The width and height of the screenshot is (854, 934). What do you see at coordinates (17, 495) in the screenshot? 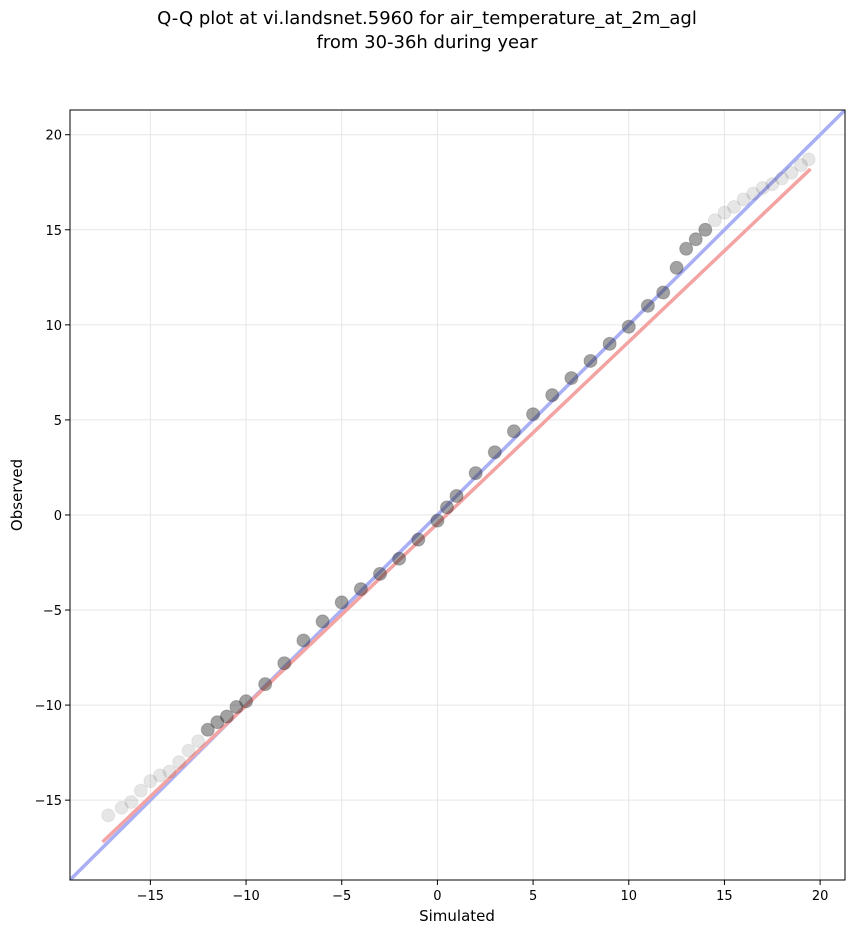
I see `y-axis-label: Observed` at bounding box center [17, 495].